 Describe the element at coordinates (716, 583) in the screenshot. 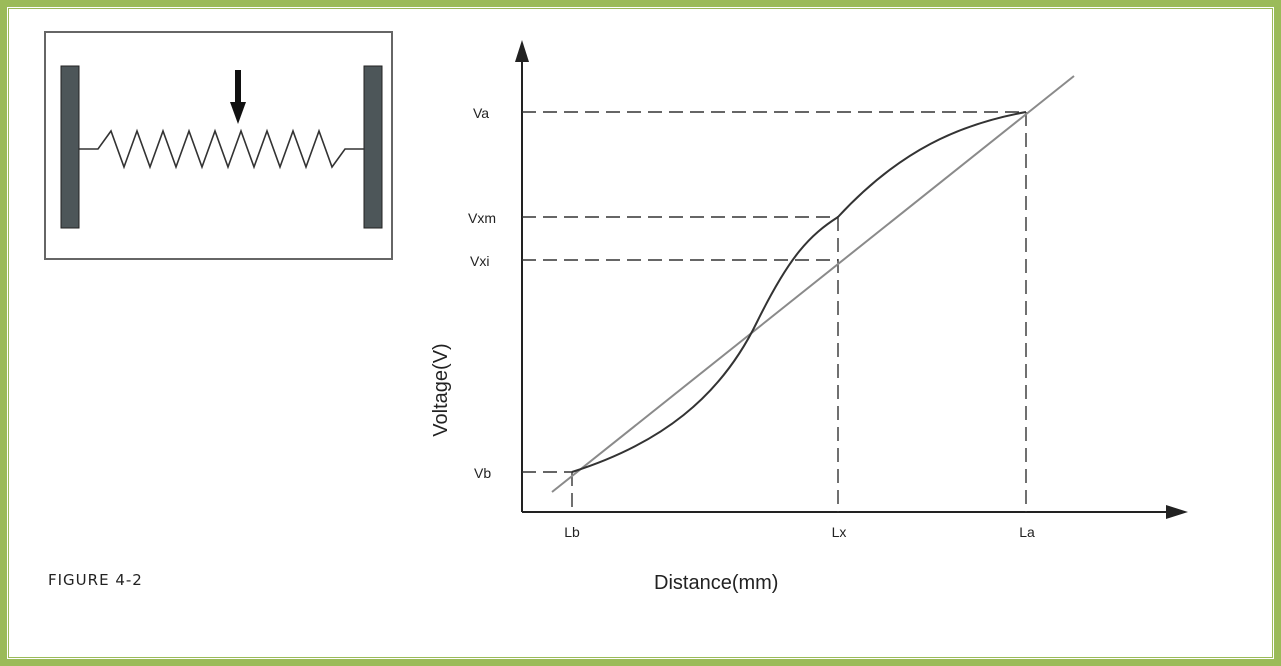

I see `x-axis-title: Distance(mm)` at that location.